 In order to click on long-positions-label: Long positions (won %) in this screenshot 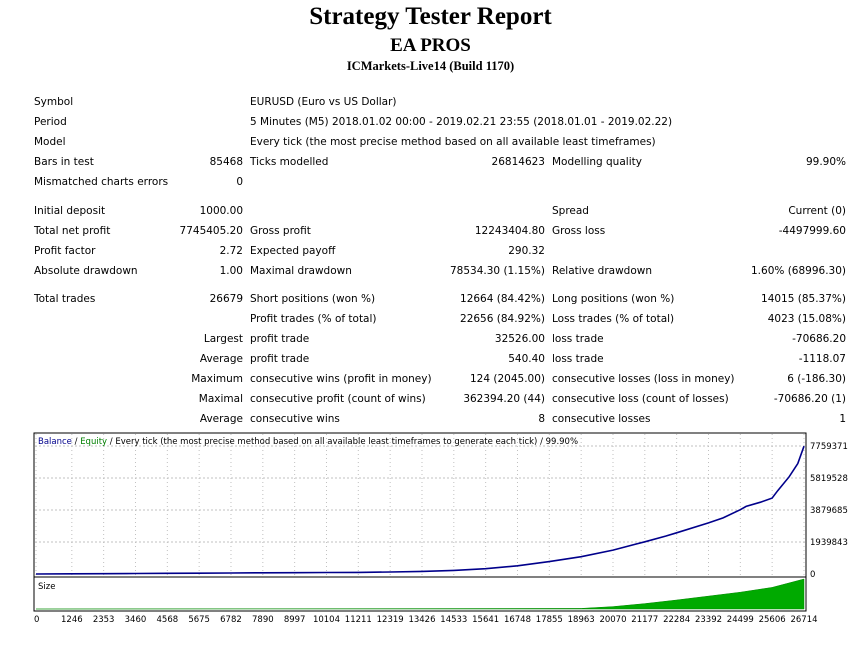, I will do `click(613, 299)`.